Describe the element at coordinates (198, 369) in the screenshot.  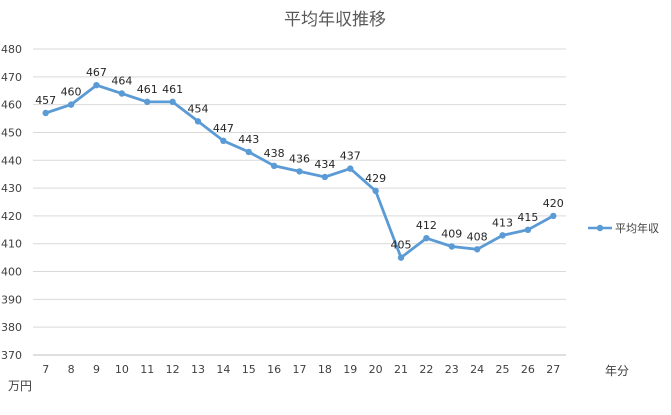
I see `x-tick-label: 13` at that location.